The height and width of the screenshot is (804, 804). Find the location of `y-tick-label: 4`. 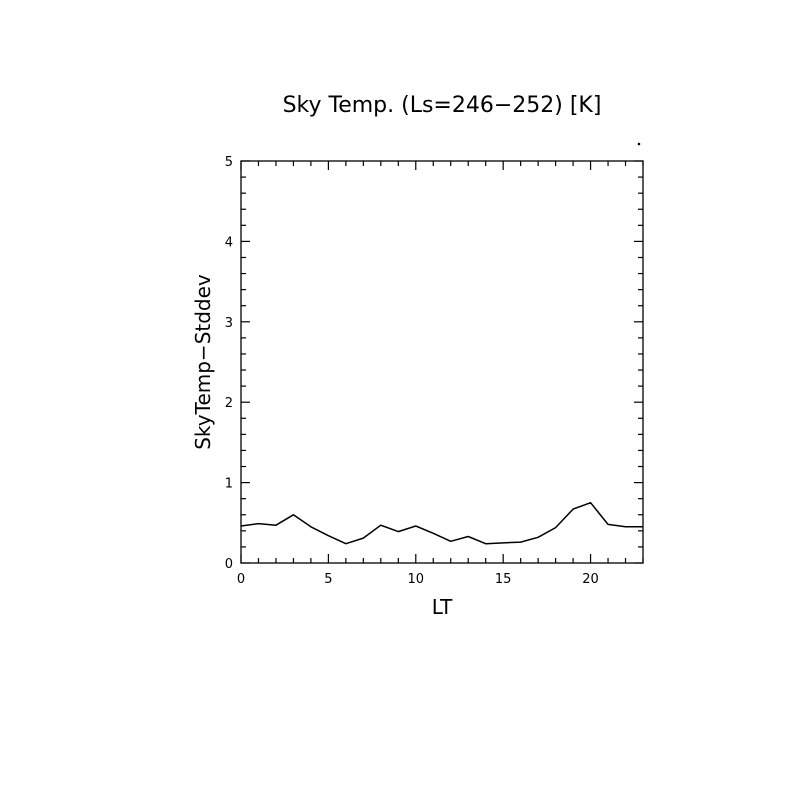

y-tick-label: 4 is located at coordinates (229, 242).